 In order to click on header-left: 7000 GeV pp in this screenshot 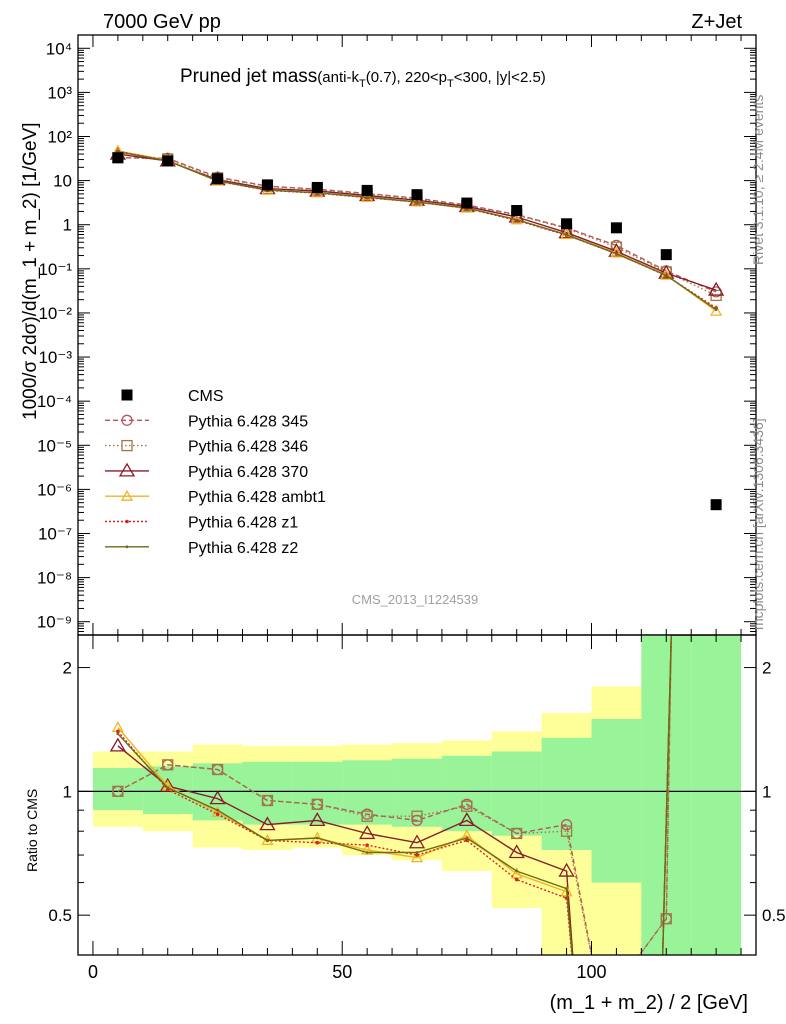, I will do `click(162, 22)`.